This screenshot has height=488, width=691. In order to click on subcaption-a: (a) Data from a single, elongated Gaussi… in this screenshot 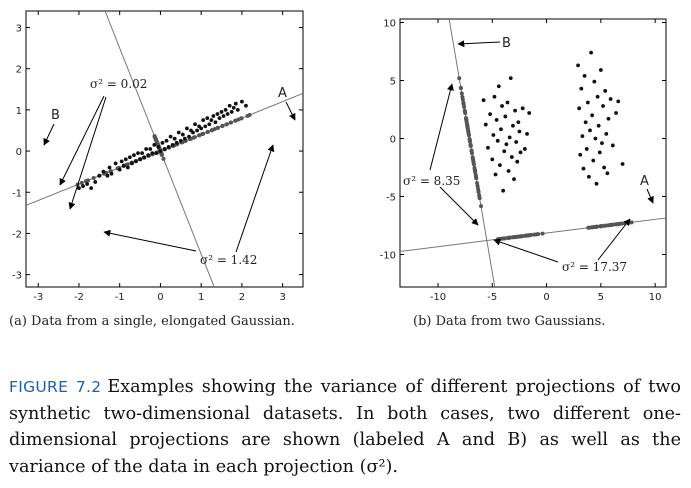, I will do `click(152, 321)`.